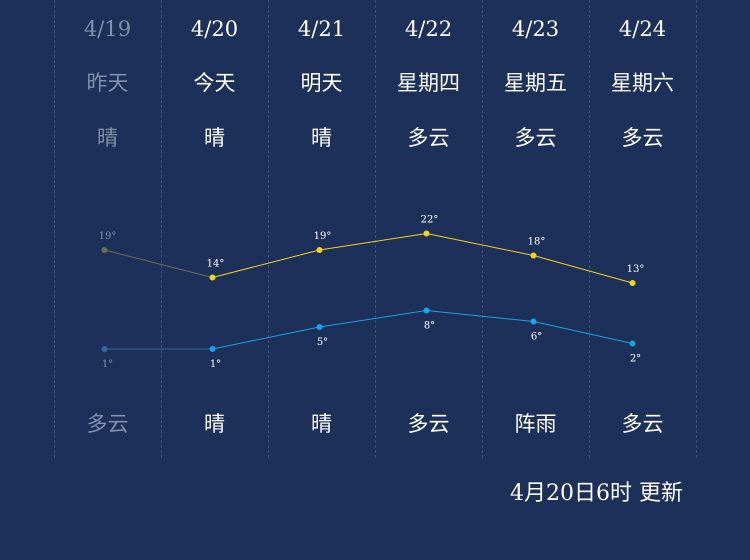 This screenshot has height=560, width=750. I want to click on day-name: 星期五, so click(535, 83).